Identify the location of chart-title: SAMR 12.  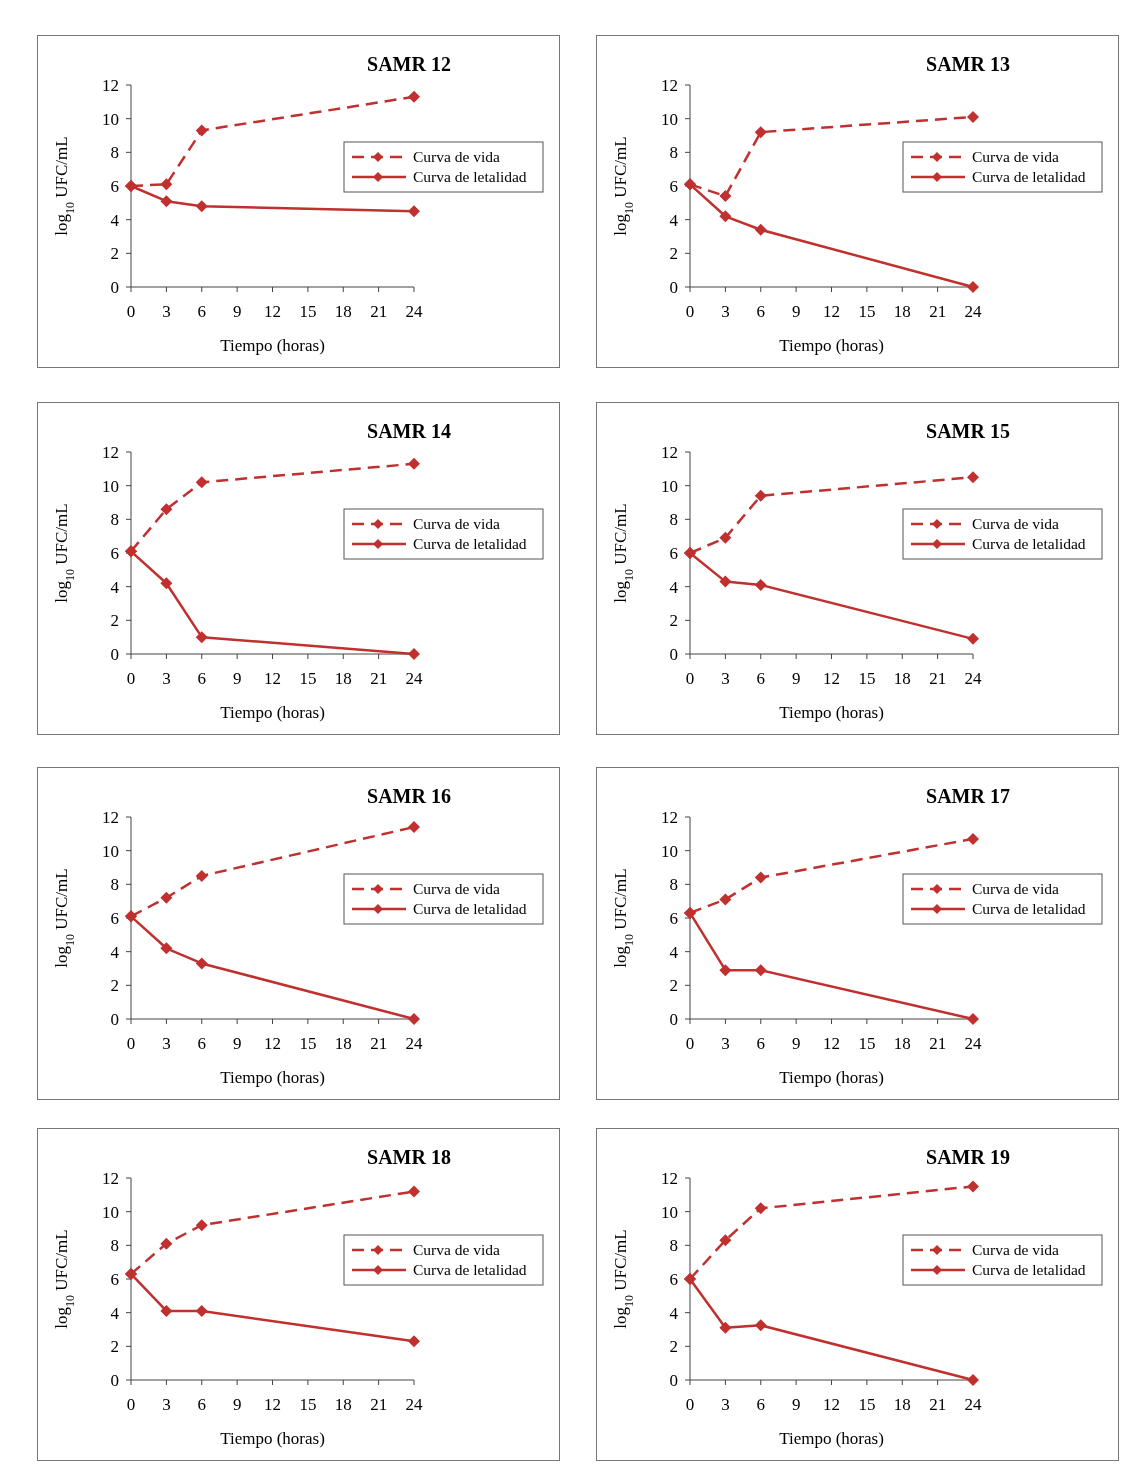
(409, 64).